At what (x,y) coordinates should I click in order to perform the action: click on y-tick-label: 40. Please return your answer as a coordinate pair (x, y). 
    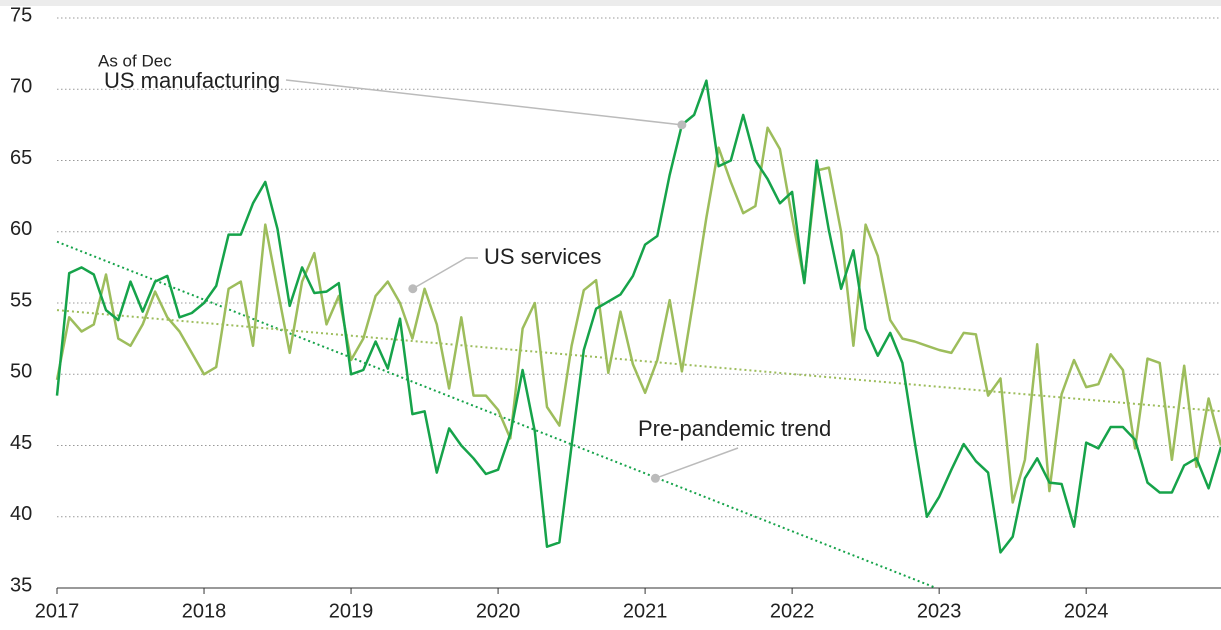
    Looking at the image, I should click on (21, 514).